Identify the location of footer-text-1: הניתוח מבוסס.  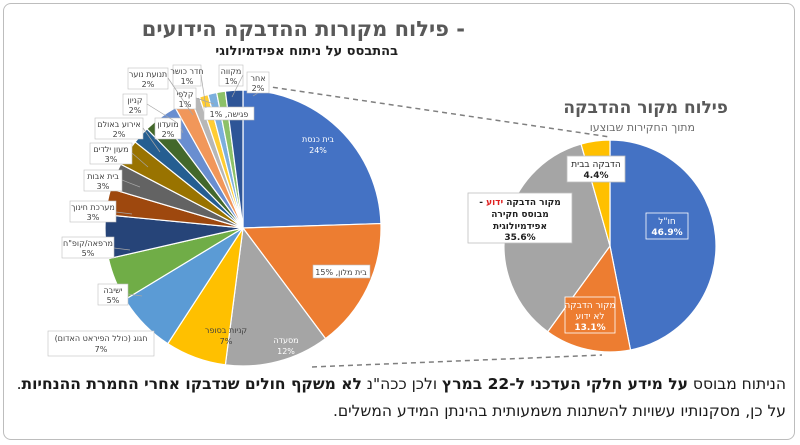
(736, 384).